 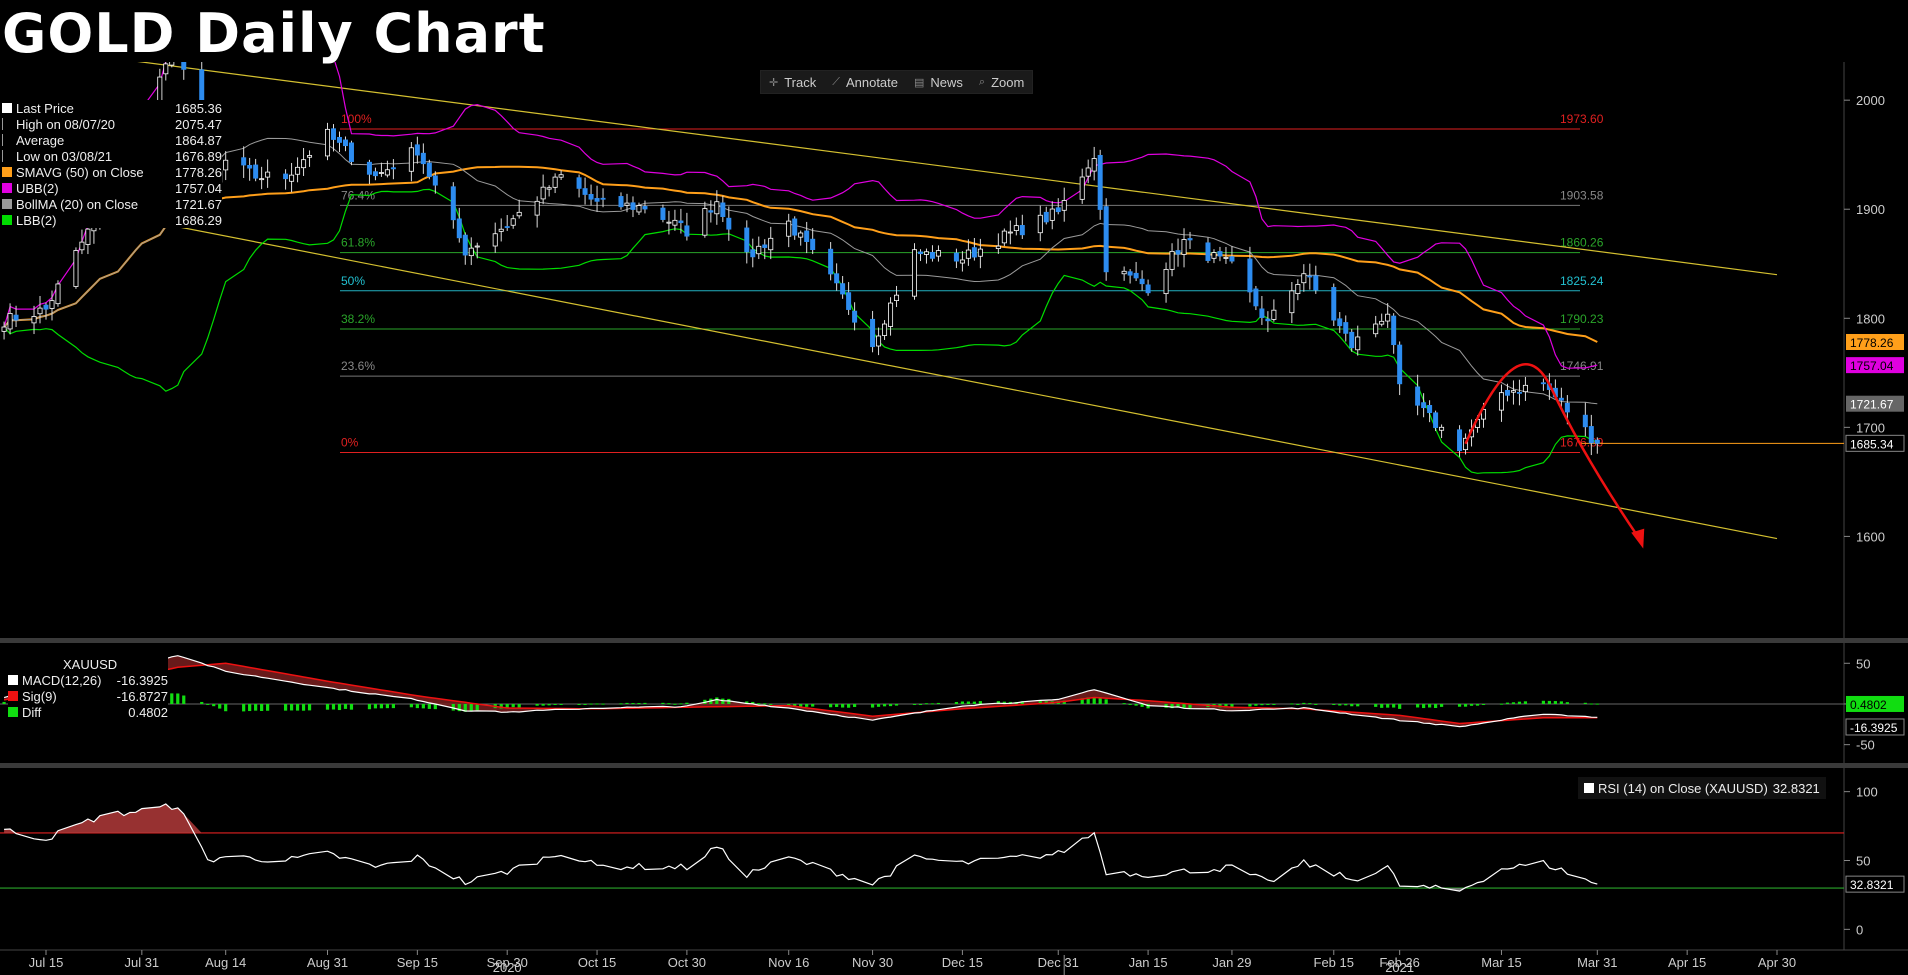 I want to click on chart-title: GOLD Daily Chart, so click(x=274, y=33).